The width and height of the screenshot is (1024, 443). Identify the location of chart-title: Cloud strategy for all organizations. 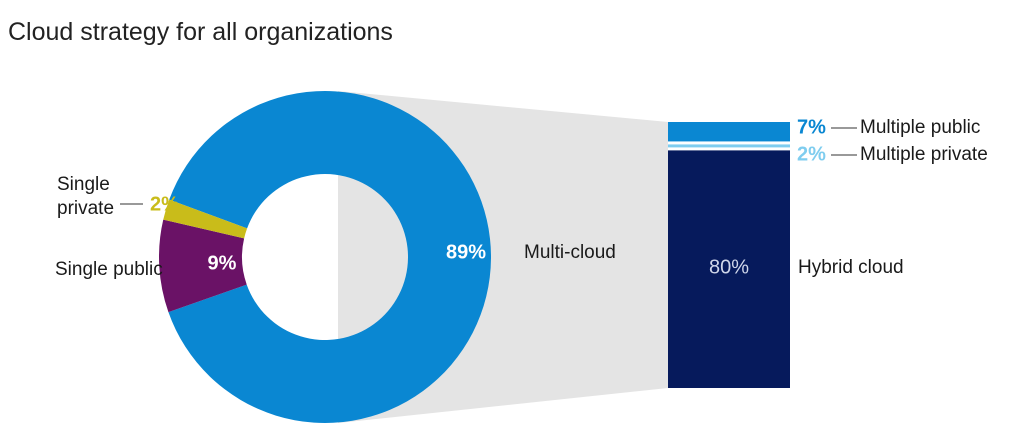
(200, 32).